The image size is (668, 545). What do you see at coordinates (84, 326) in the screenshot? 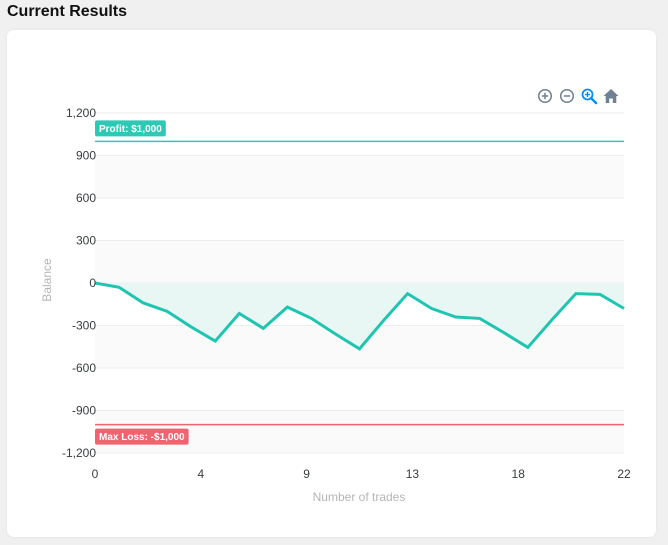
I see `y-tick-label: -300` at bounding box center [84, 326].